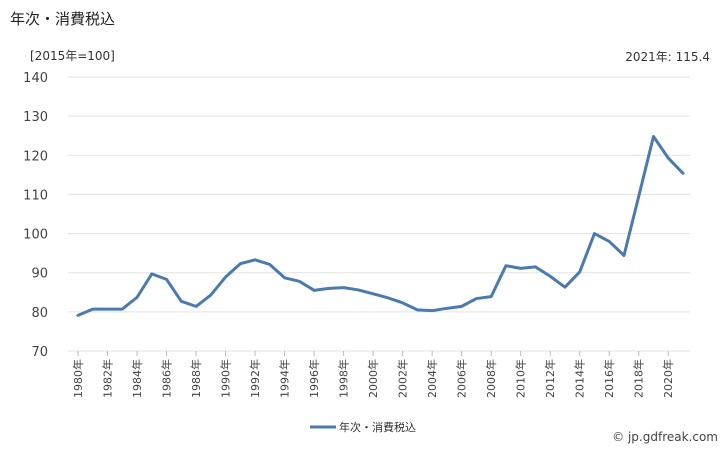 The width and height of the screenshot is (728, 450). Describe the element at coordinates (39, 274) in the screenshot. I see `y-tick-label: 90` at that location.